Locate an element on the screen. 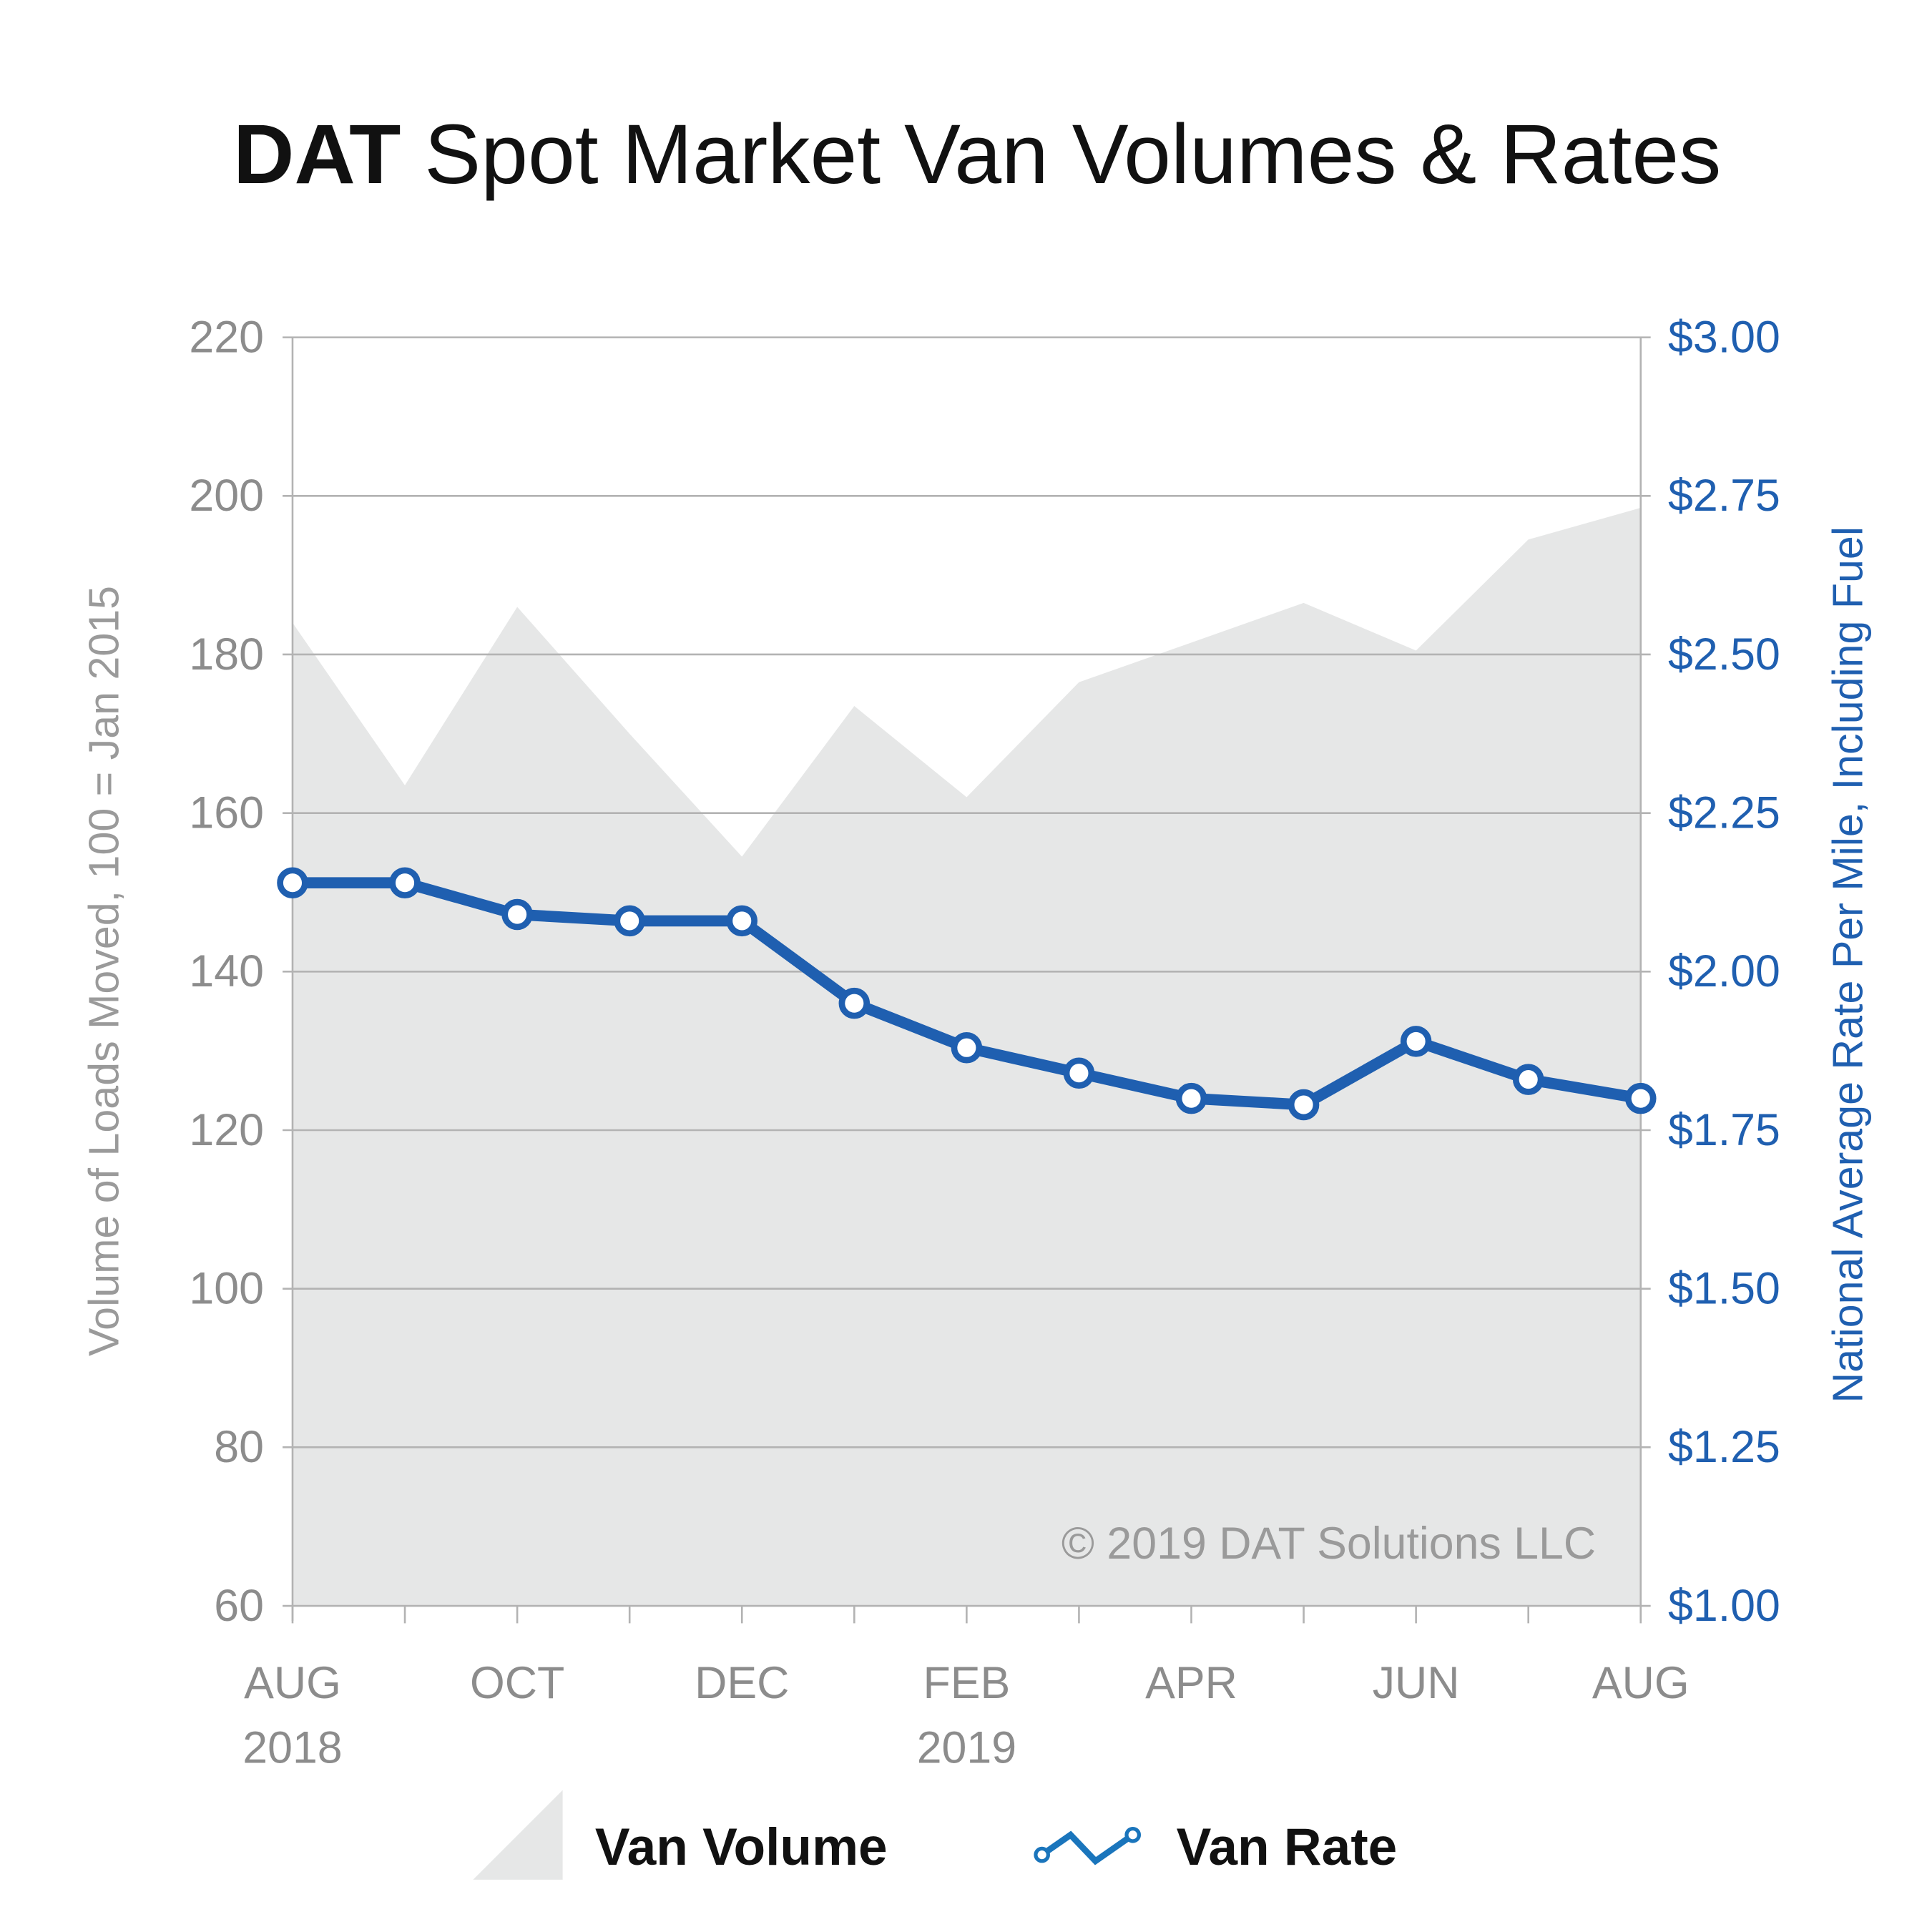  y-right-tick-label: $2.75 is located at coordinates (1724, 496).